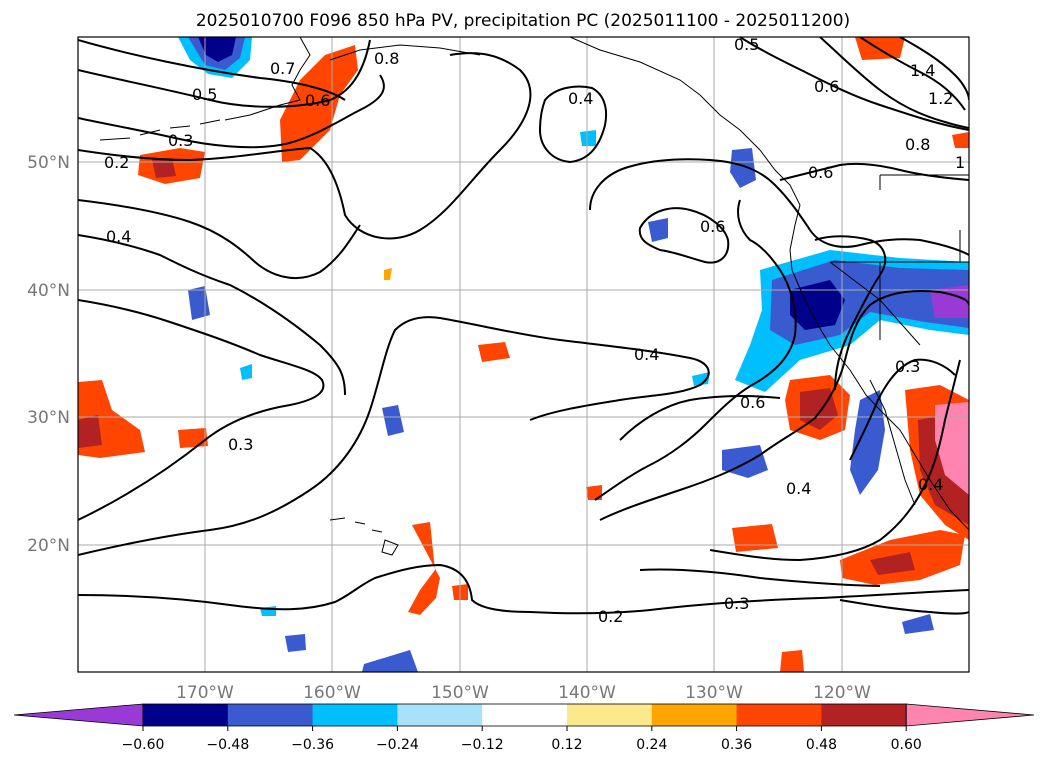 The image size is (1047, 765). I want to click on lon-label-140w: 140°W, so click(587, 693).